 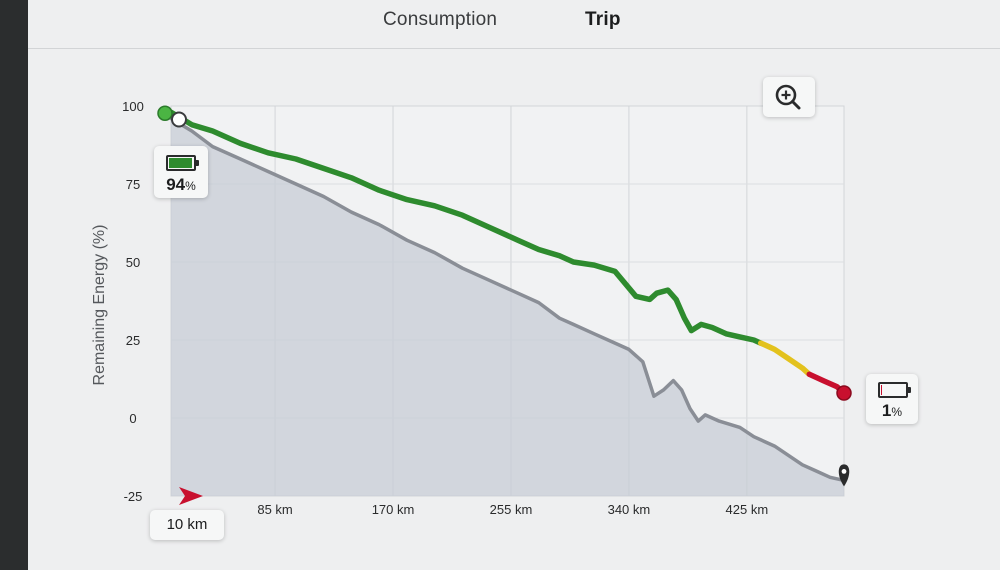 I want to click on zoom-button, so click(x=789, y=97).